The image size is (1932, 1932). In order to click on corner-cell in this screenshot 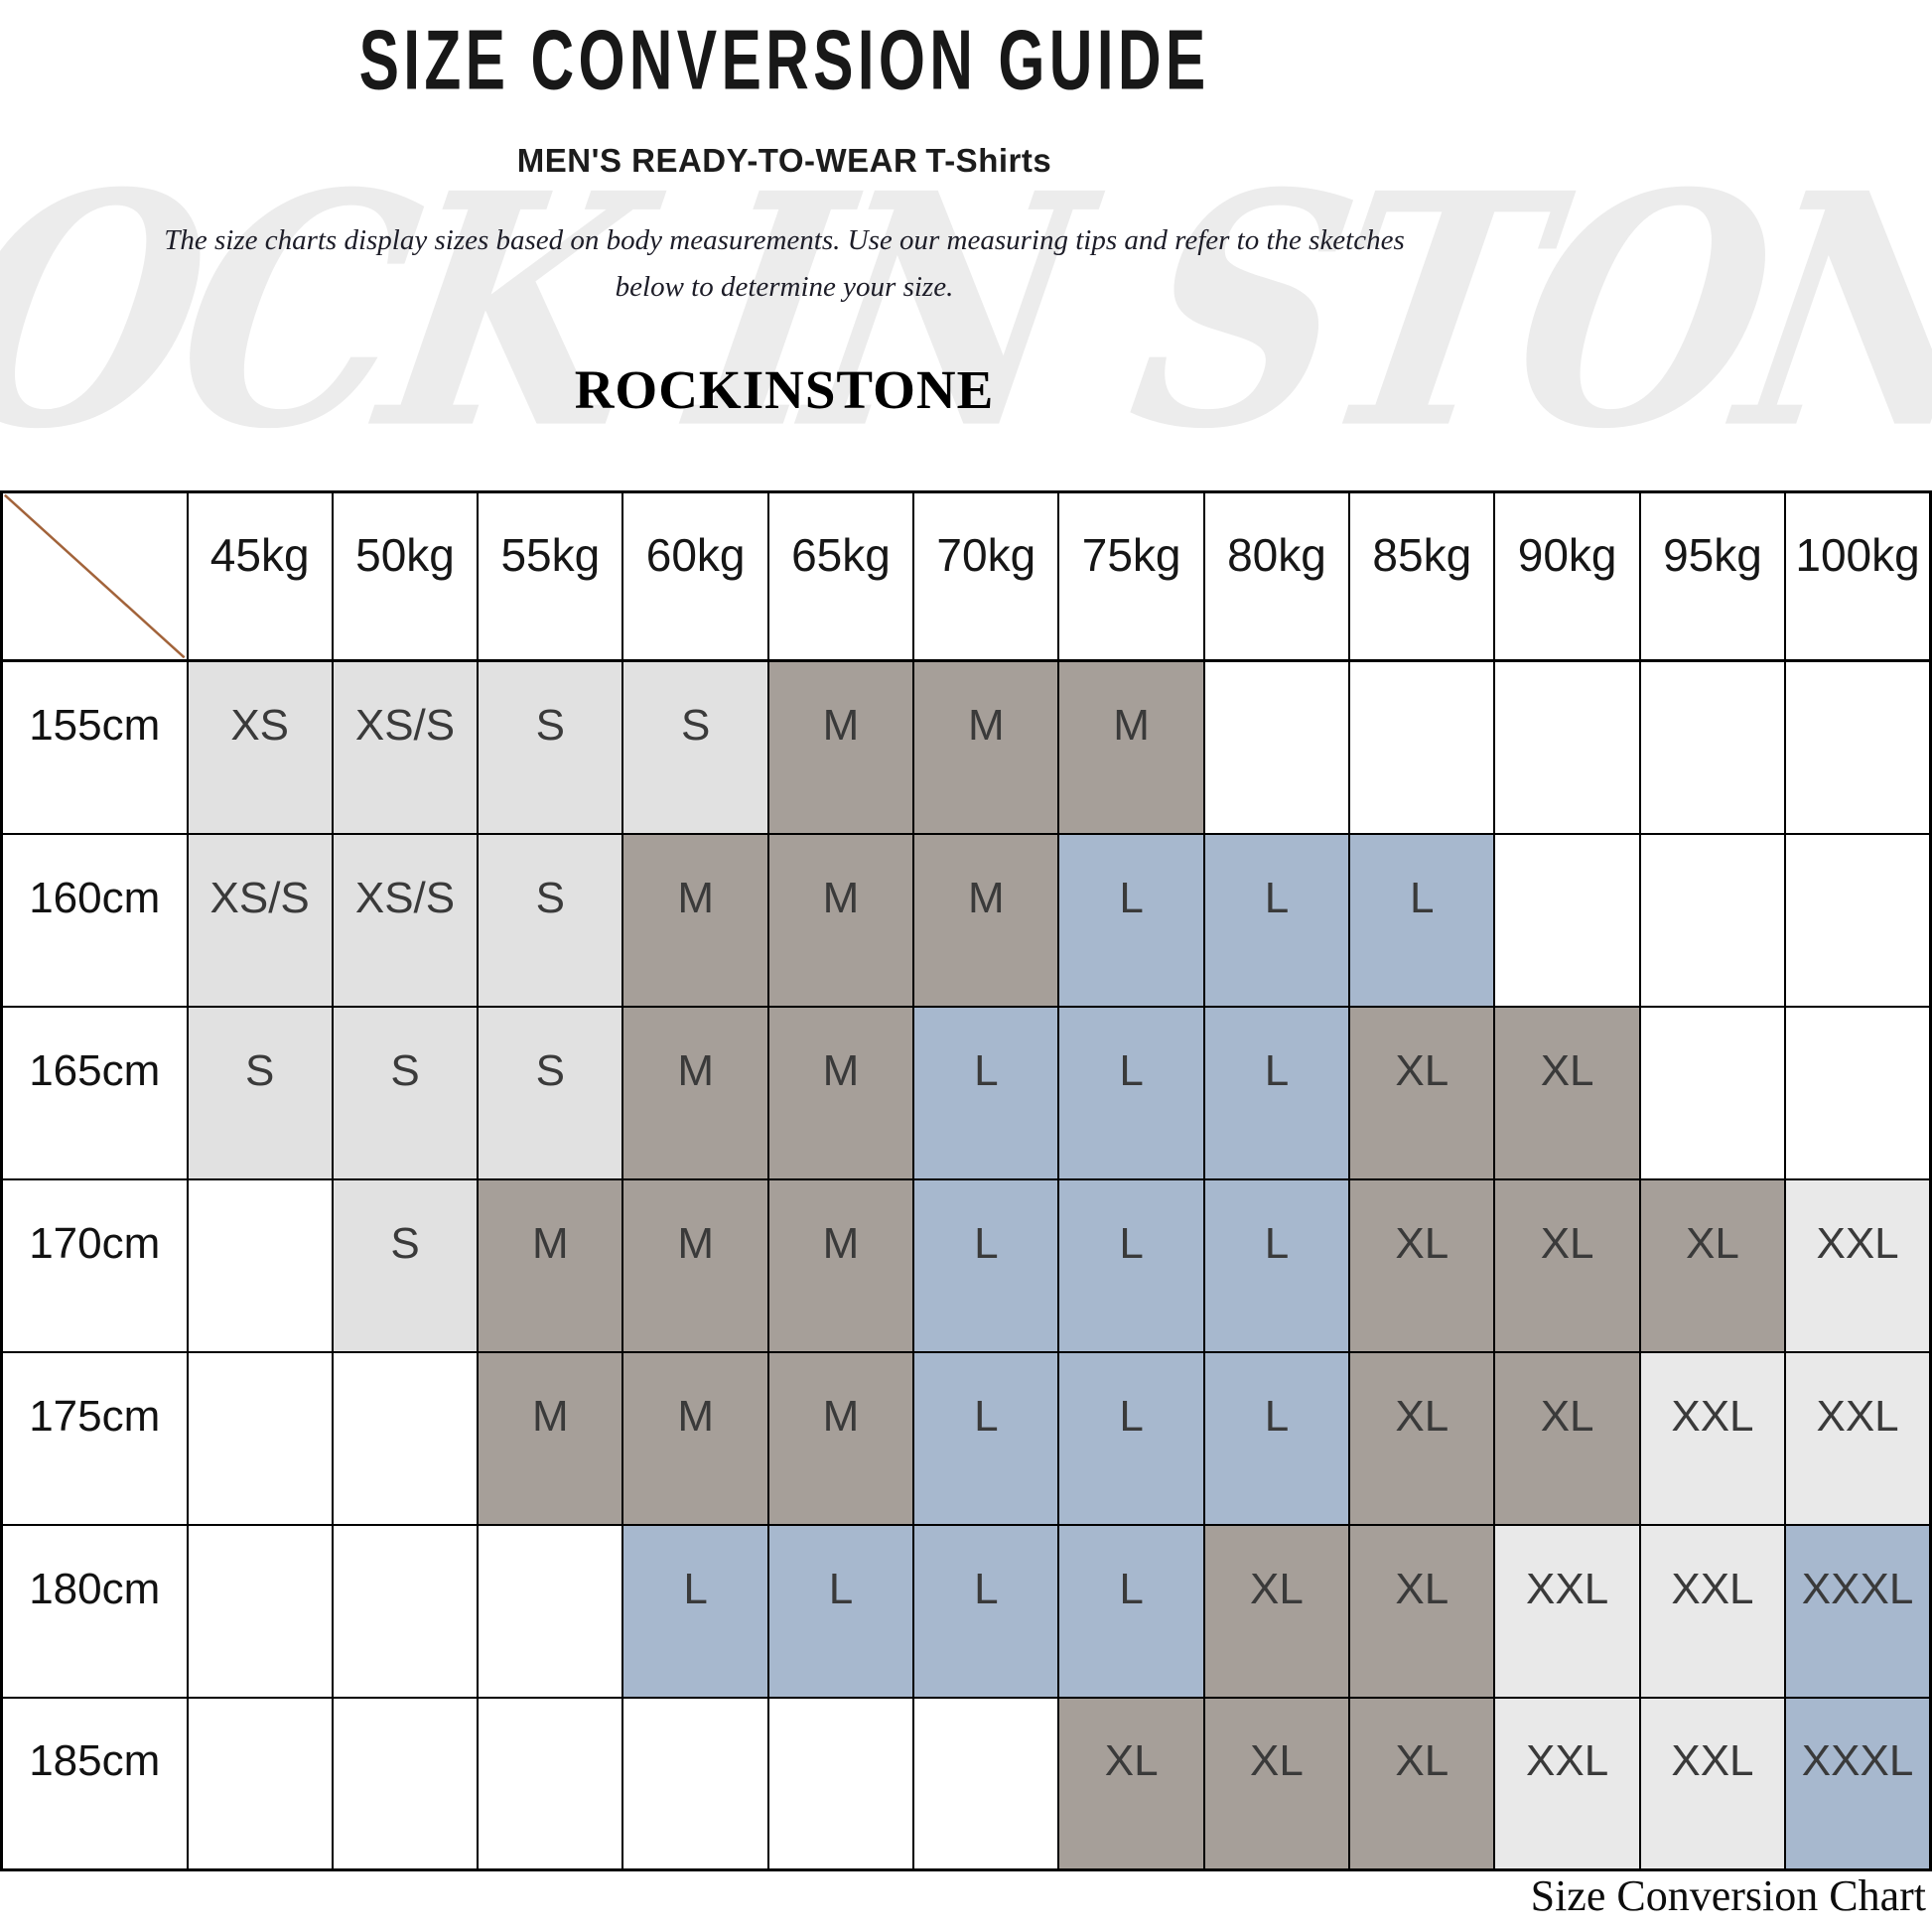, I will do `click(95, 576)`.